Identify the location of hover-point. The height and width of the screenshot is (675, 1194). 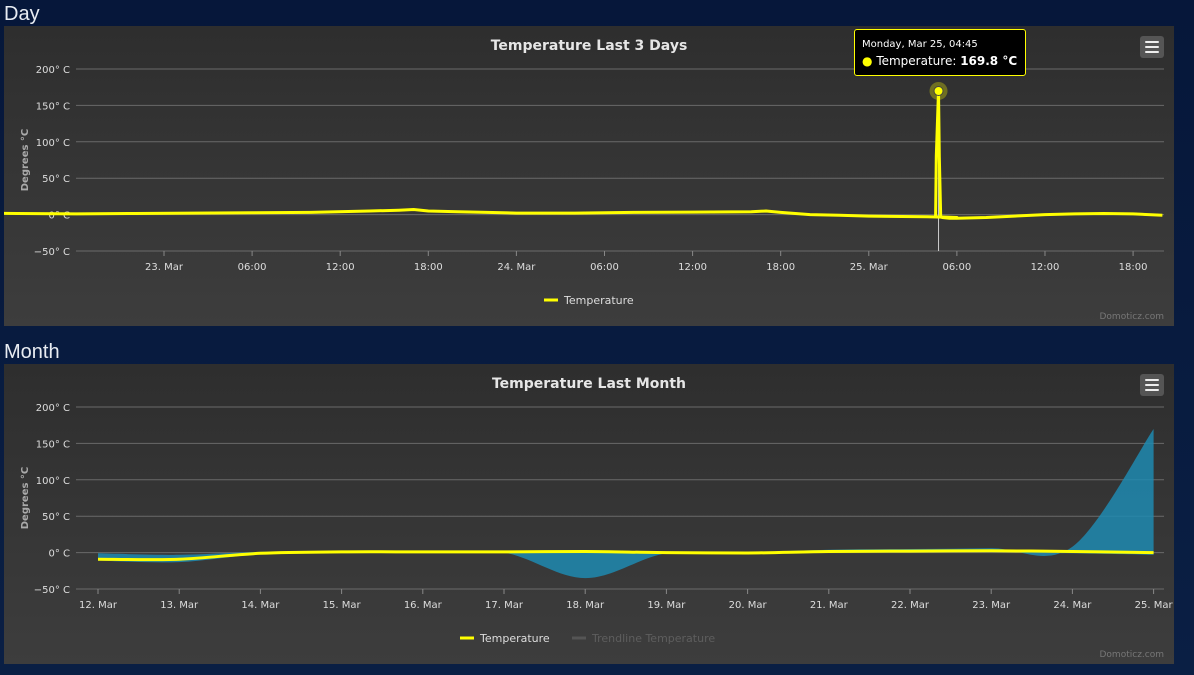
(938, 90).